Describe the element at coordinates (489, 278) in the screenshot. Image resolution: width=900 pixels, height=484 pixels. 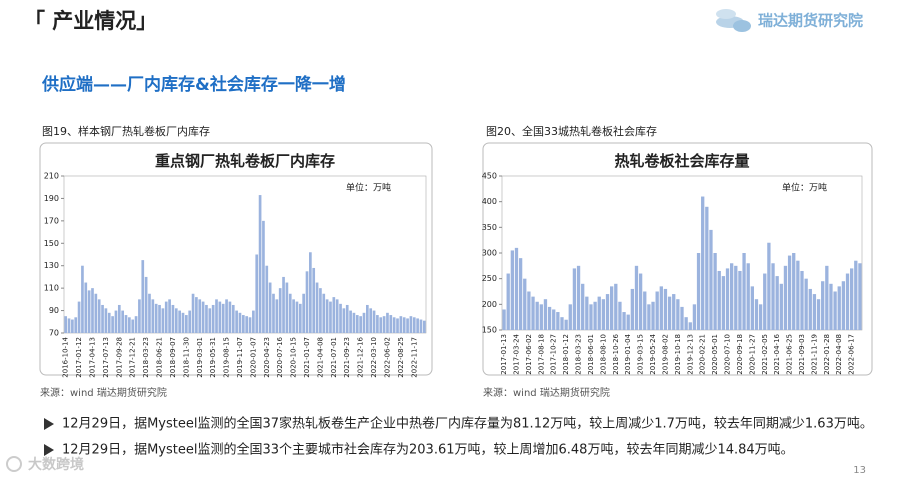
I see `y-tick-label: 250` at that location.